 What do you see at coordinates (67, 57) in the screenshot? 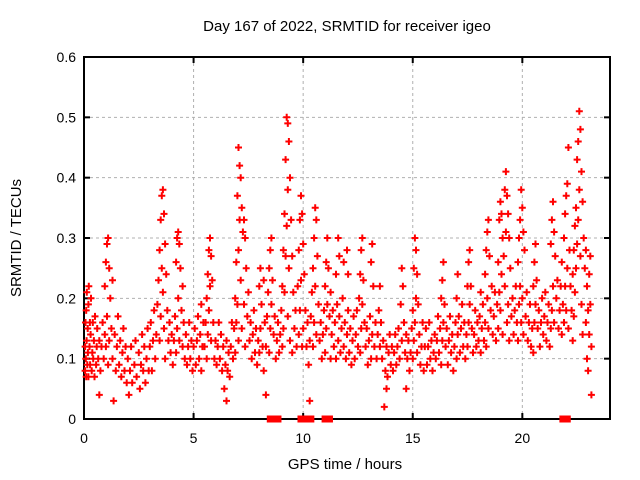
I see `y-tick-label: 0.6` at bounding box center [67, 57].